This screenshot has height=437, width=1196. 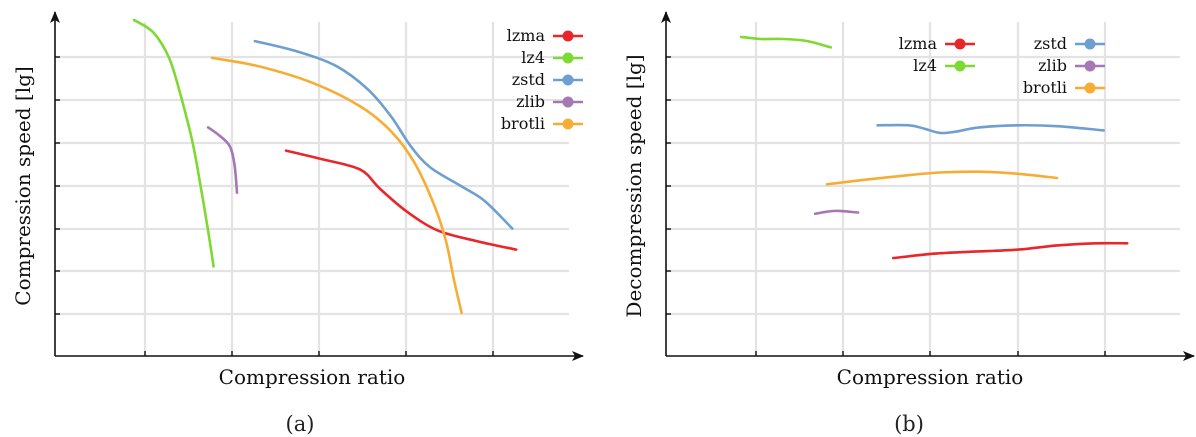 I want to click on y-axis-label: Decompression speed [lg], so click(x=634, y=185).